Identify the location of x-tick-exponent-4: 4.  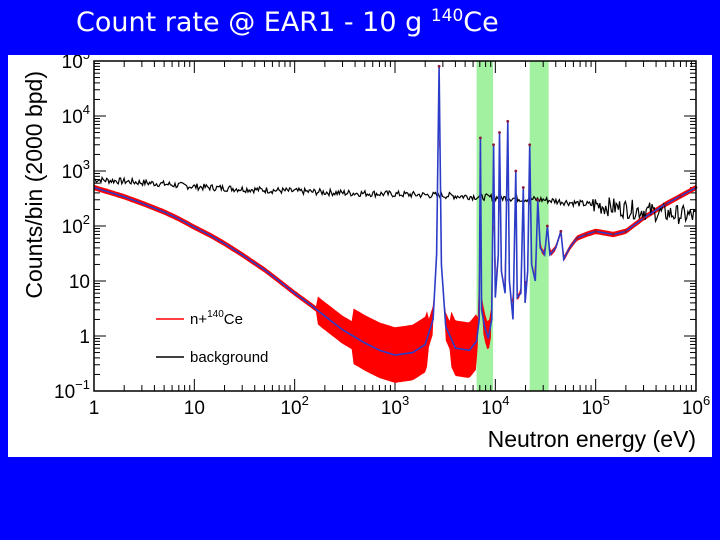
(505, 400).